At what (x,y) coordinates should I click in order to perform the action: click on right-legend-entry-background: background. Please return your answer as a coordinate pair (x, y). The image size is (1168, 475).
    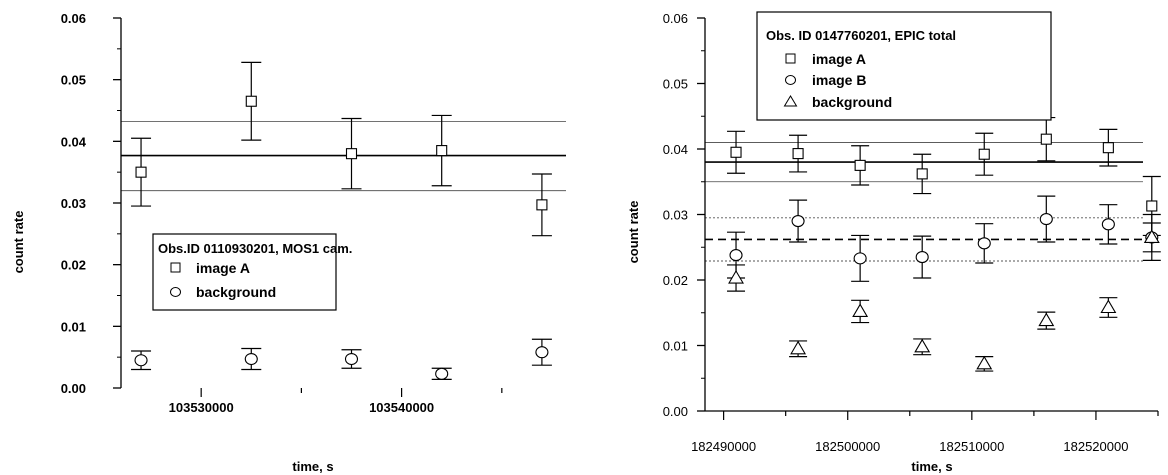
    Looking at the image, I should click on (852, 102).